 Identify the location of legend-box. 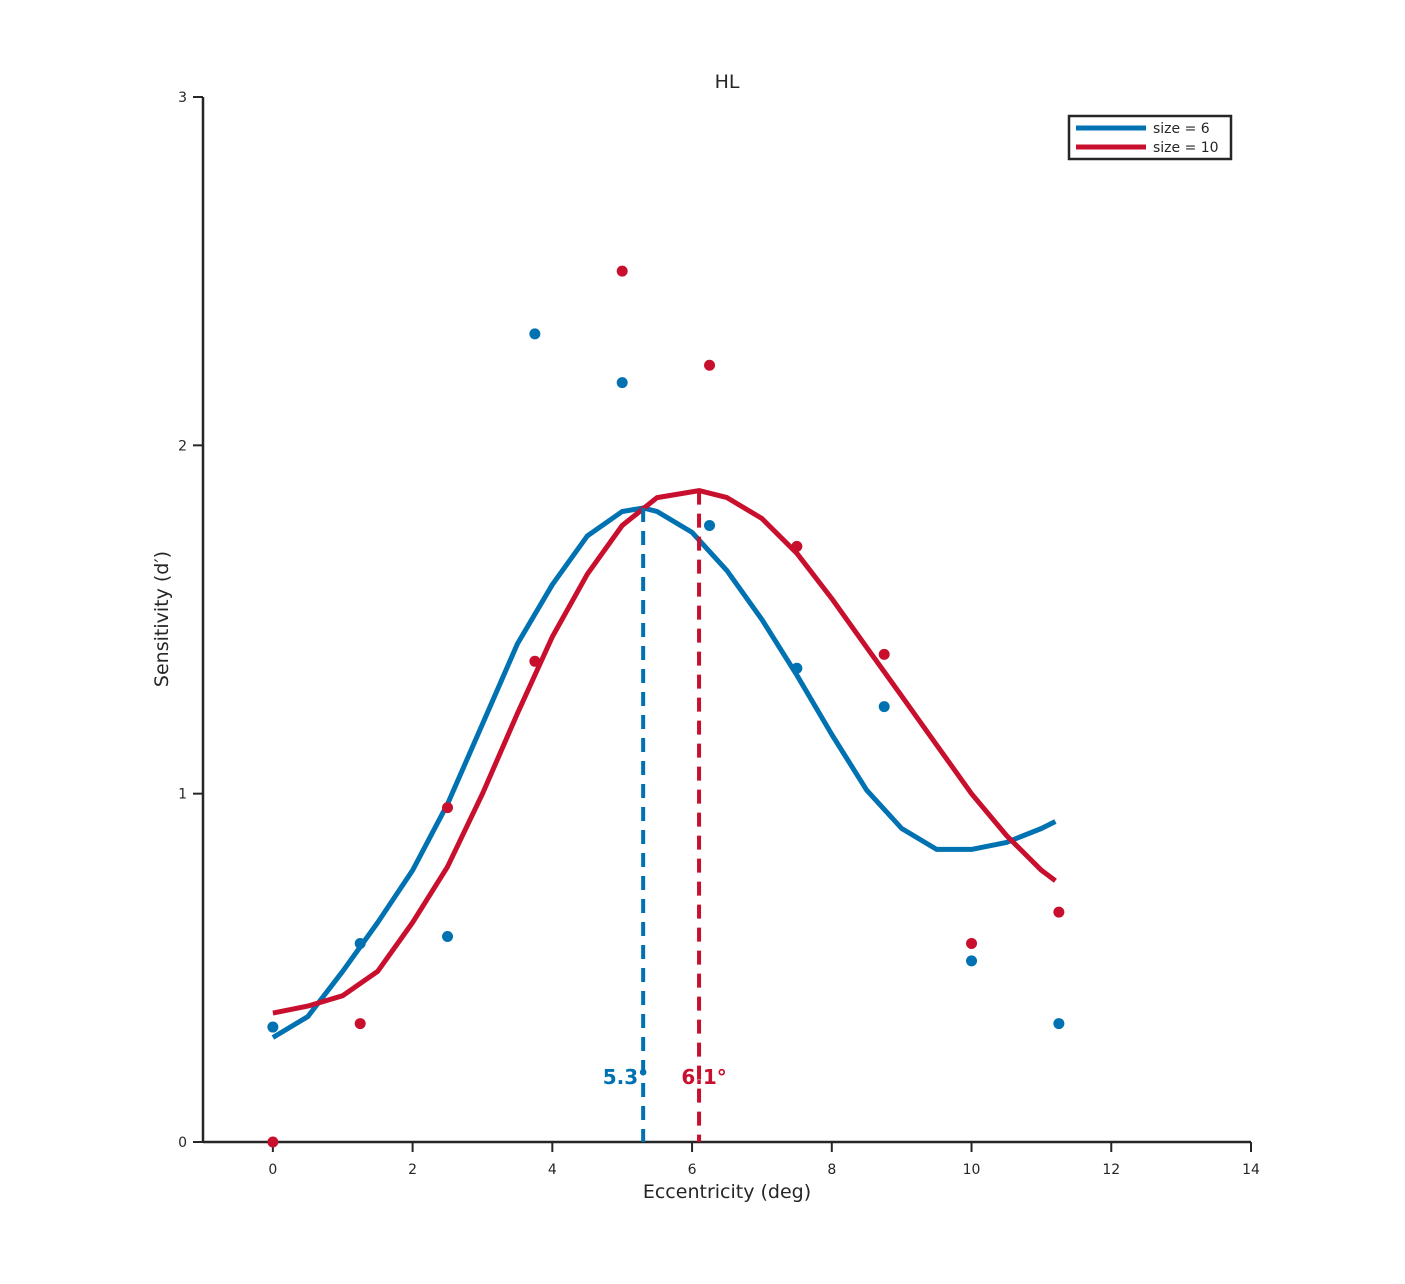
(1150, 137).